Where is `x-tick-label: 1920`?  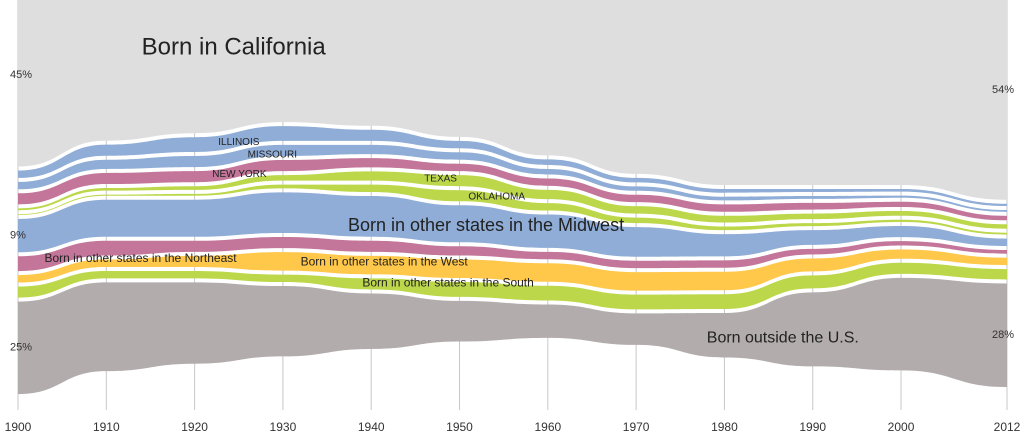
x-tick-label: 1920 is located at coordinates (194, 427).